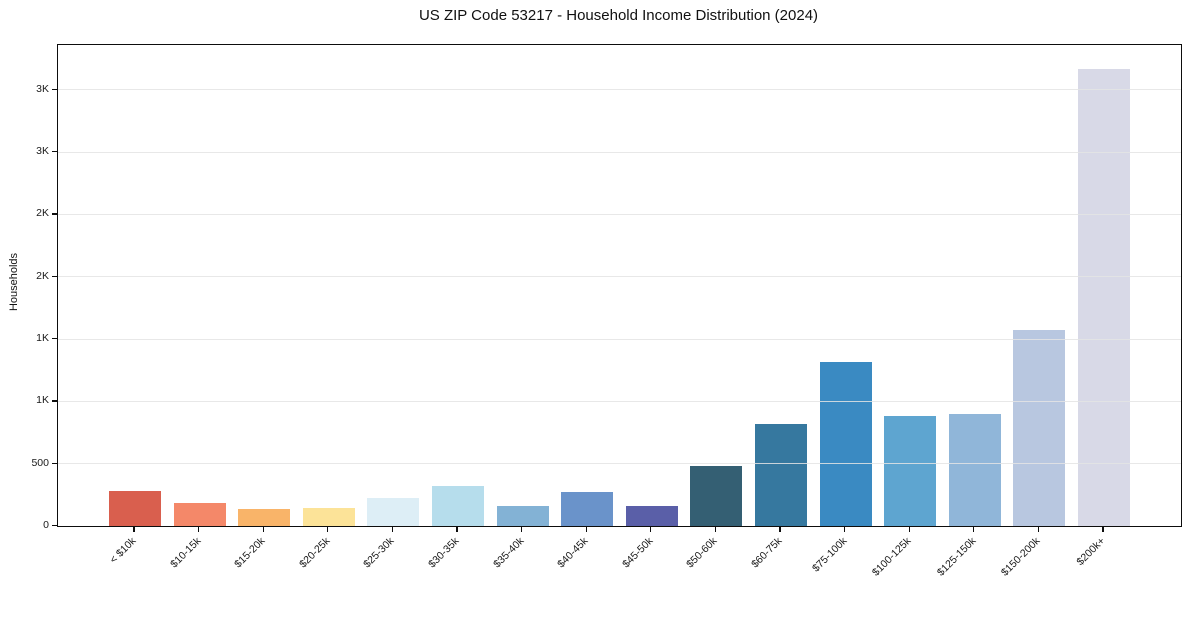  Describe the element at coordinates (46, 525) in the screenshot. I see `y-tick-label: 0` at that location.